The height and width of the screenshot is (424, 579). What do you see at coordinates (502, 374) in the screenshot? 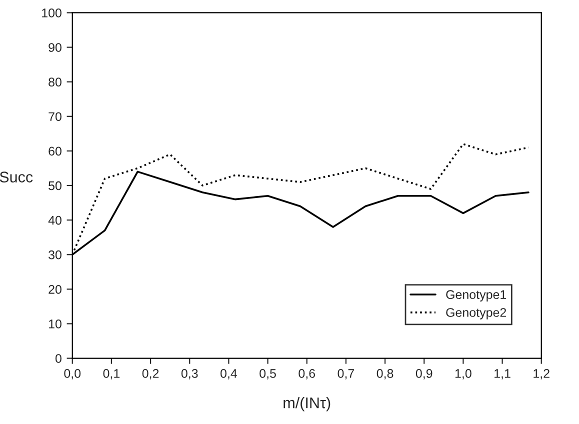
I see `x-tick-label: 1,1` at bounding box center [502, 374].